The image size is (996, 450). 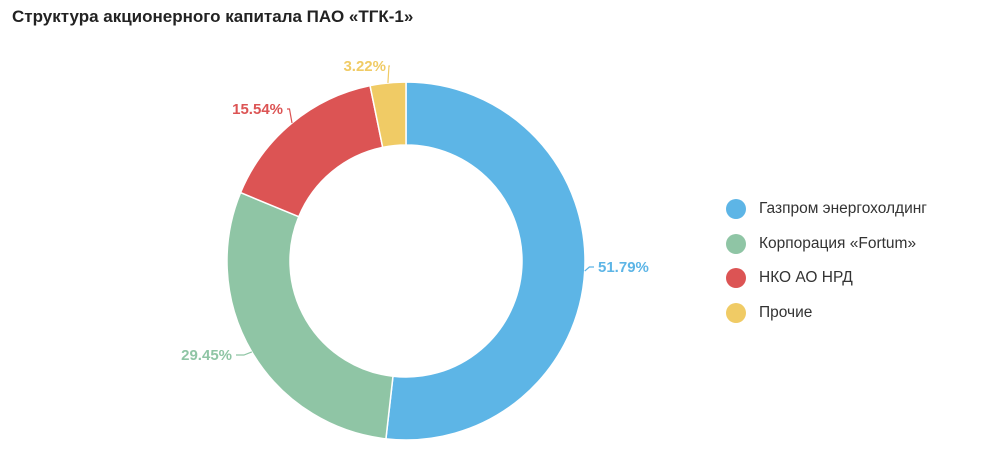 What do you see at coordinates (843, 208) in the screenshot?
I see `legend-label: Газпром энергохолдинг` at bounding box center [843, 208].